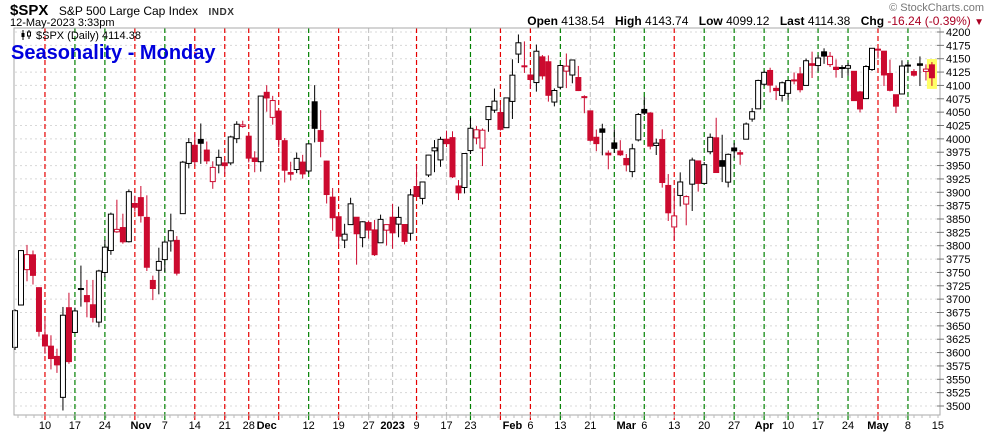  What do you see at coordinates (338, 426) in the screenshot?
I see `svg-text: 19` at bounding box center [338, 426].